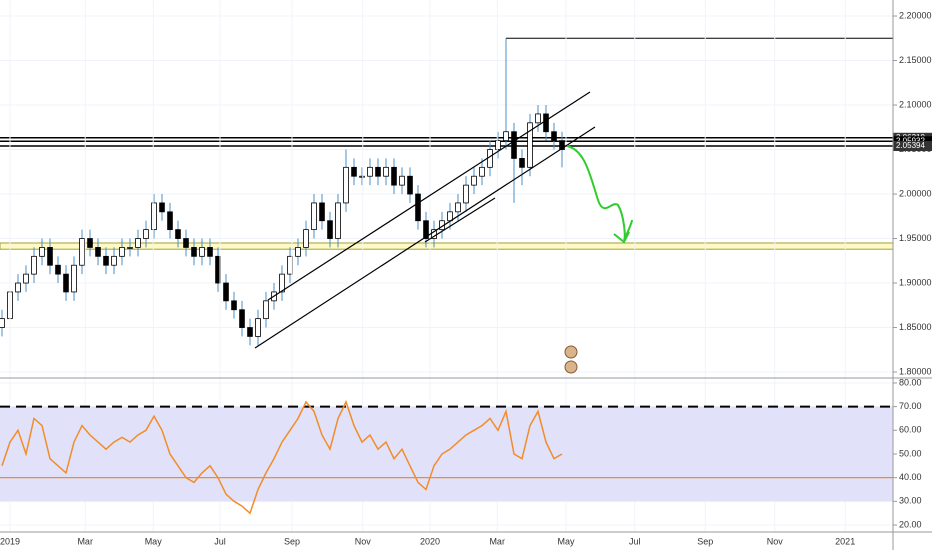 Image resolution: width=932 pixels, height=550 pixels. I want to click on y-tick-label: 1.95000, so click(915, 238).